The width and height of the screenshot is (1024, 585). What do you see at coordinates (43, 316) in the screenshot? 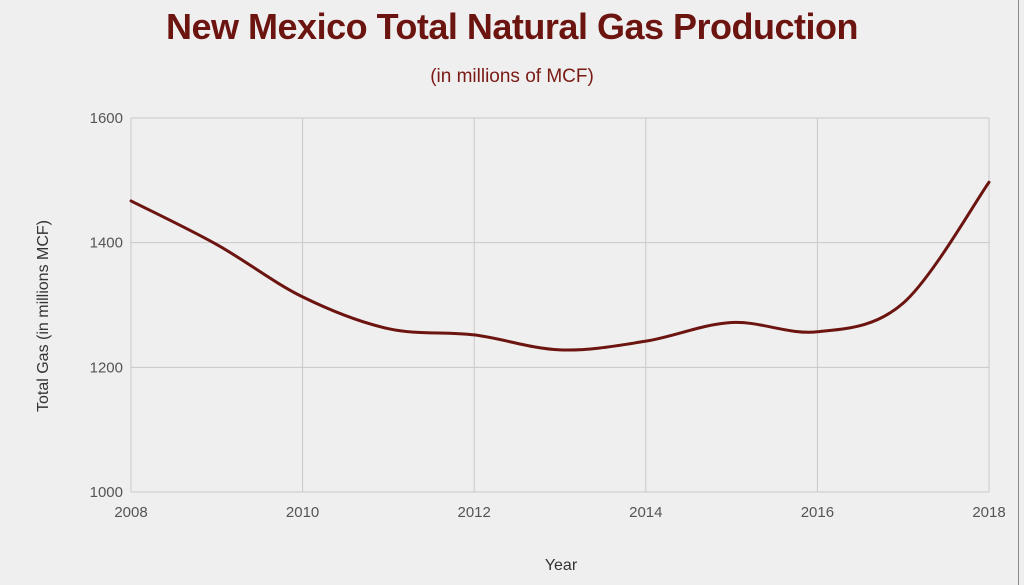
I see `y-axis-title: Total Gas (in millions MCF)` at bounding box center [43, 316].